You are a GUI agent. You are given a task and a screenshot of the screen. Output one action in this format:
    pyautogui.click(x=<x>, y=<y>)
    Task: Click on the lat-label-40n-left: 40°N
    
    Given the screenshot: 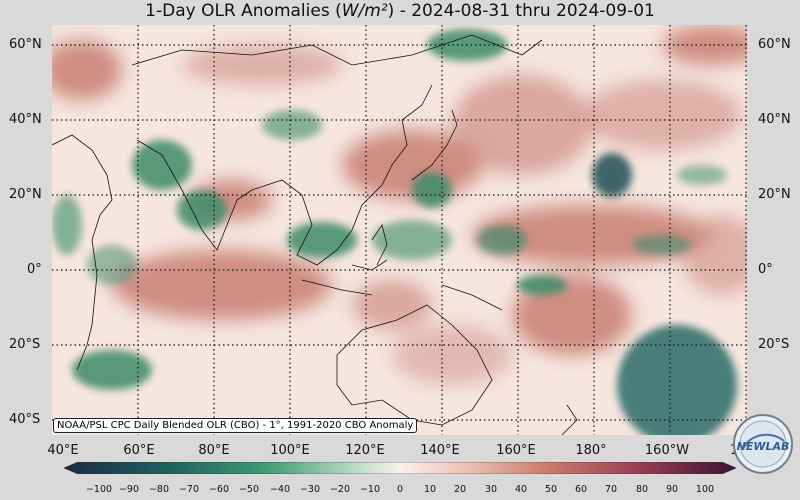 What is the action you would take?
    pyautogui.click(x=25, y=119)
    